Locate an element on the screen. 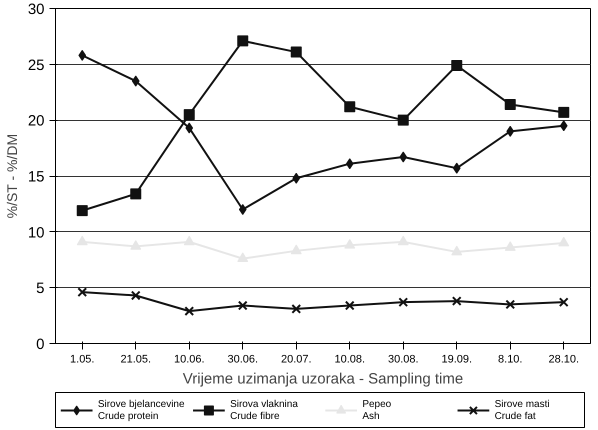 The width and height of the screenshot is (598, 430). x-axis-title: Vrijeme uzimanja uzoraka - Sampling time is located at coordinates (323, 379).